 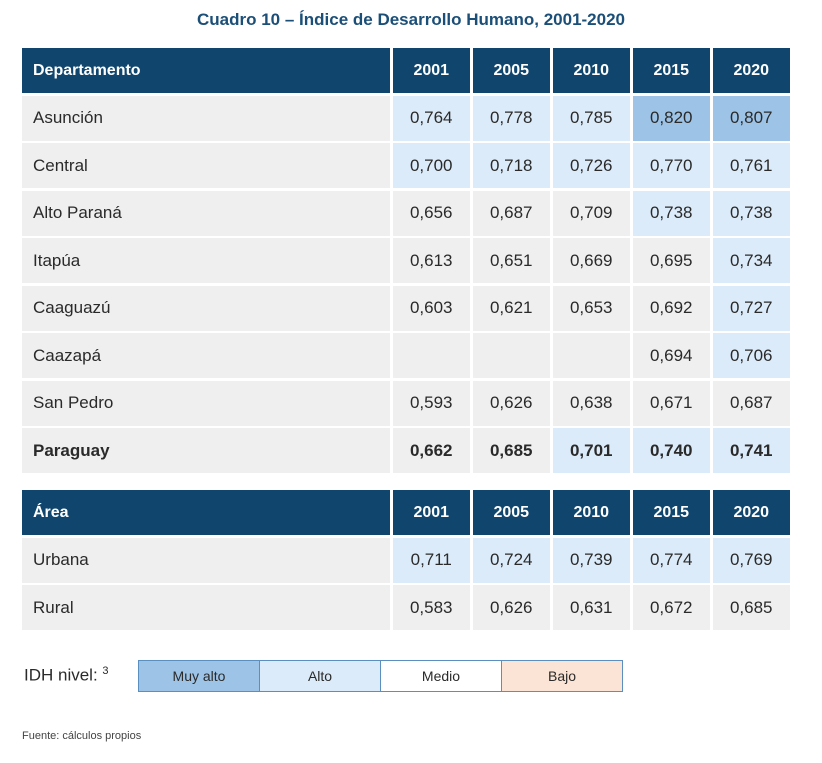 I want to click on table-row: Asunción 0,764 0,778 0,785 0,820 0,807, so click(x=406, y=118).